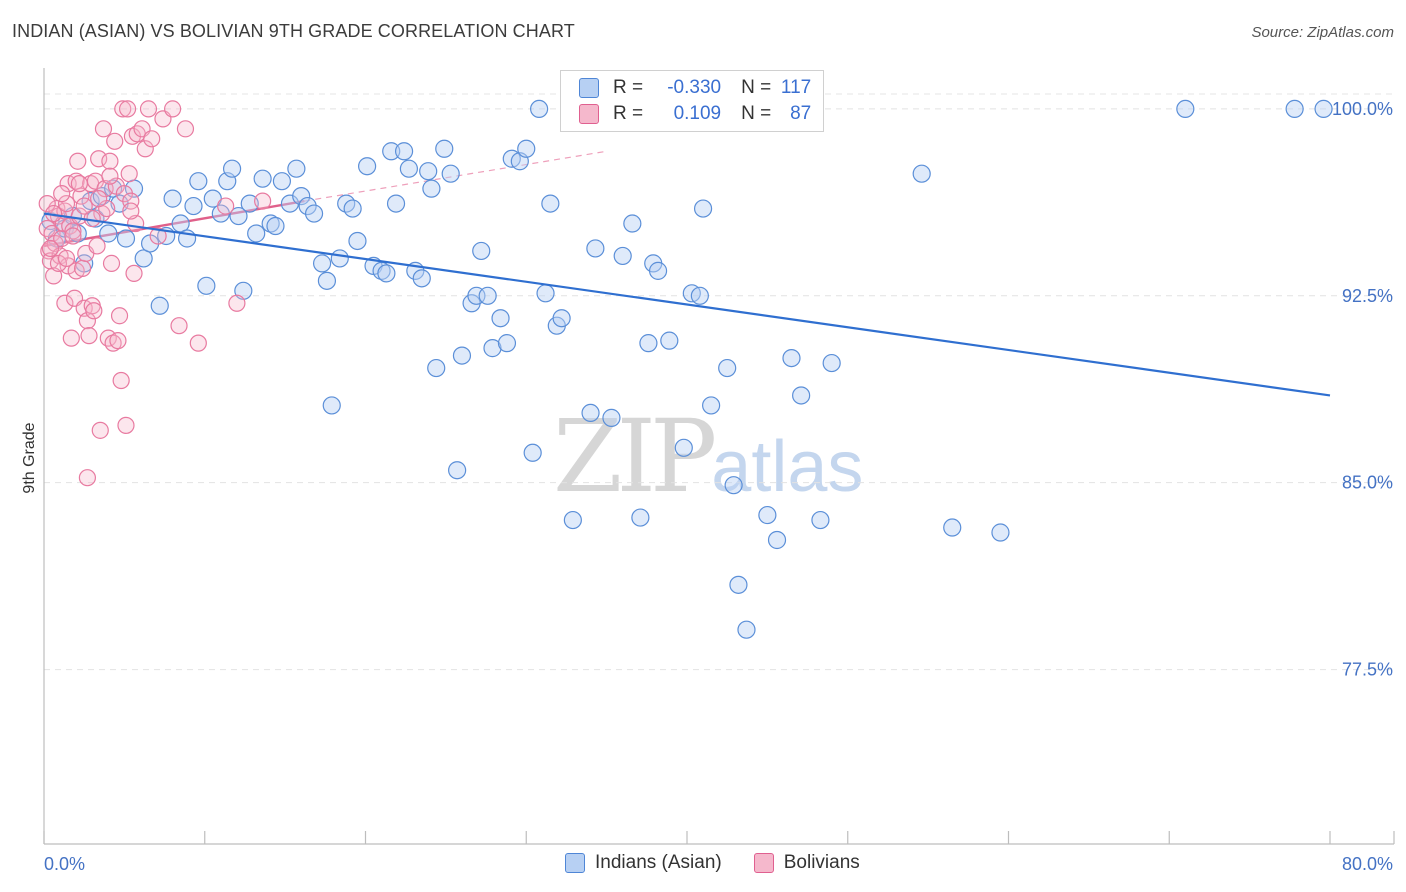 The width and height of the screenshot is (1406, 892). Describe the element at coordinates (628, 87) in the screenshot. I see `legend-r-label: R =` at that location.